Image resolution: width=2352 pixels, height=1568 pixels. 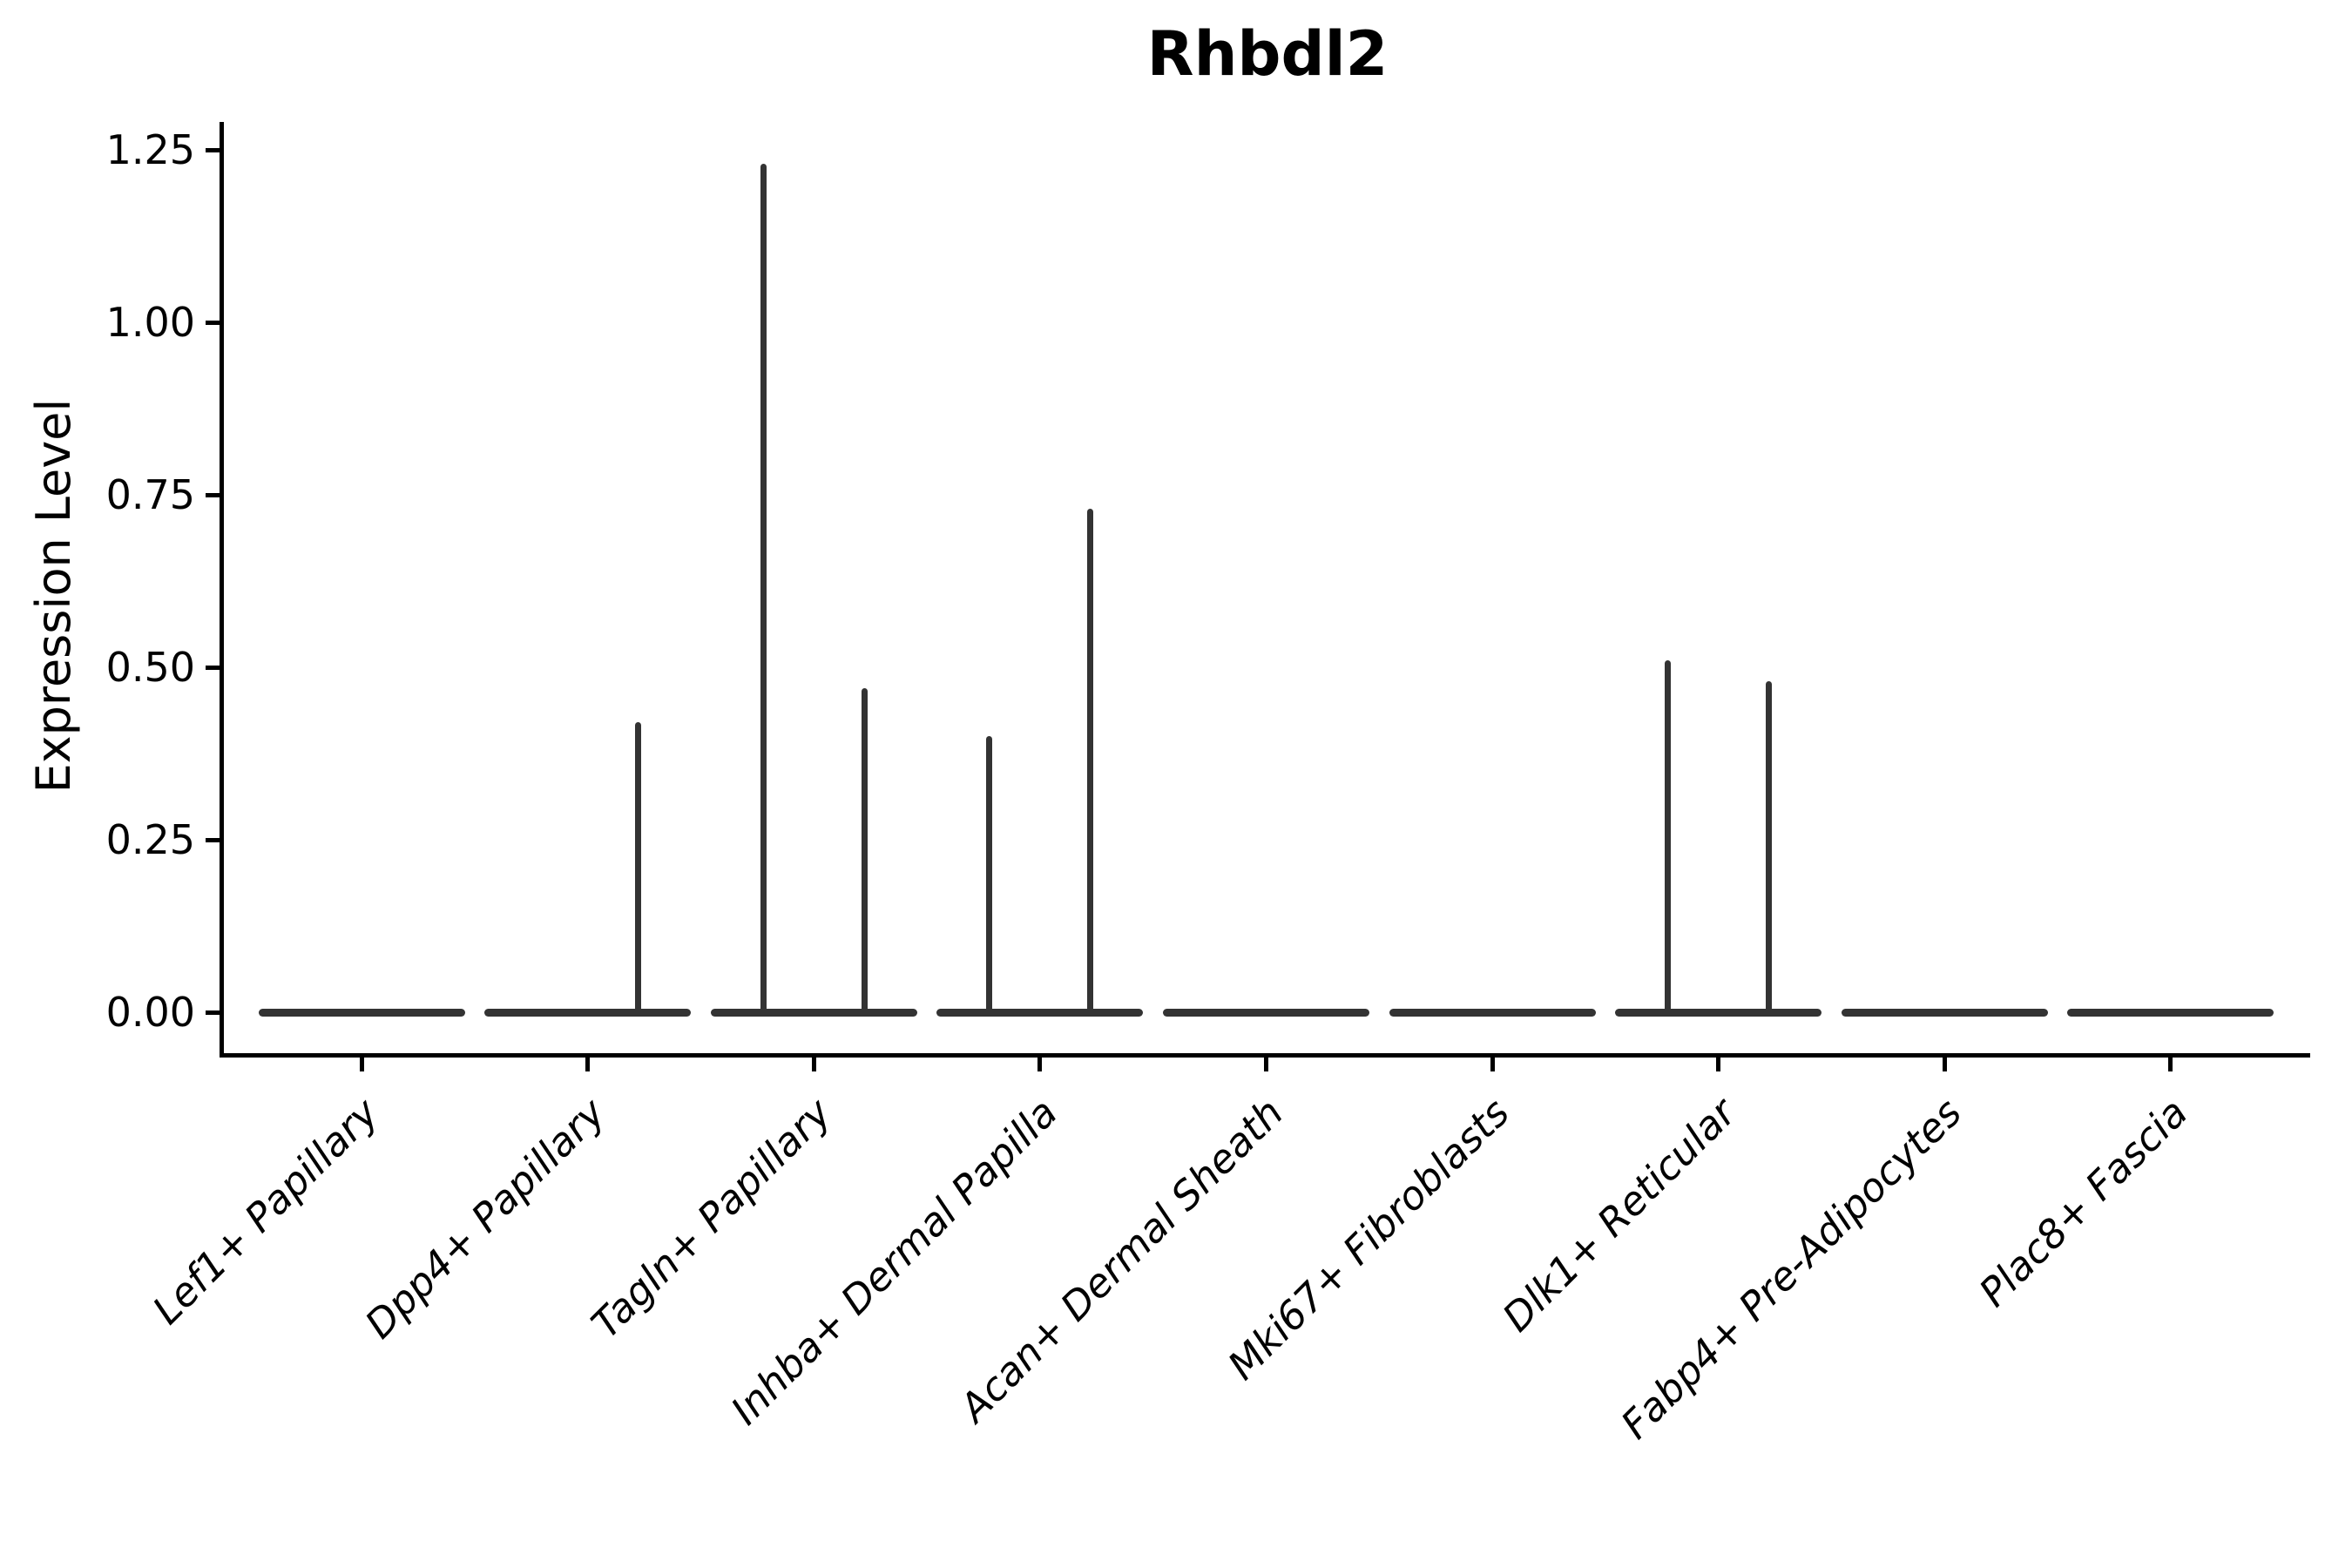 What do you see at coordinates (150, 322) in the screenshot?
I see `y-tick-label: 1.00` at bounding box center [150, 322].